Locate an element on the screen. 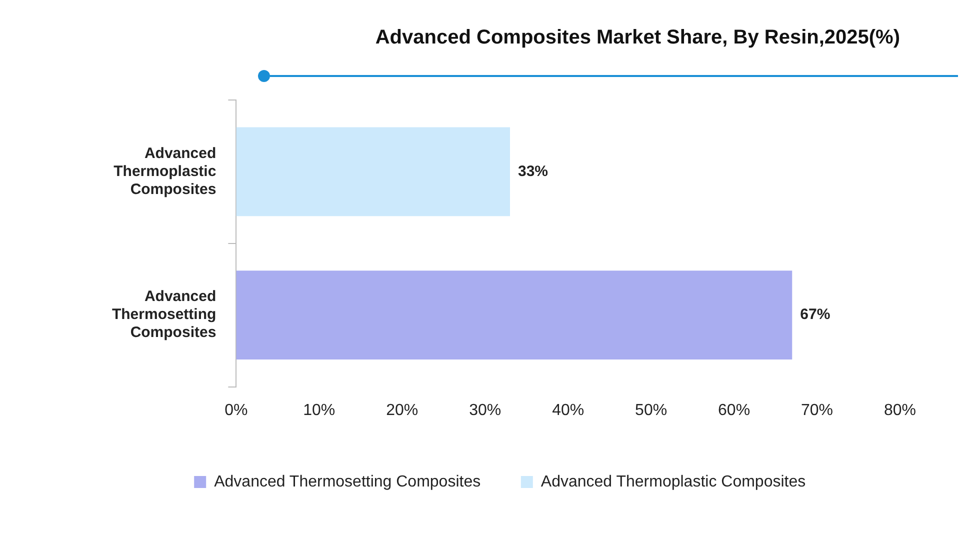 The width and height of the screenshot is (960, 540). x-tick-label: 0% is located at coordinates (236, 410).